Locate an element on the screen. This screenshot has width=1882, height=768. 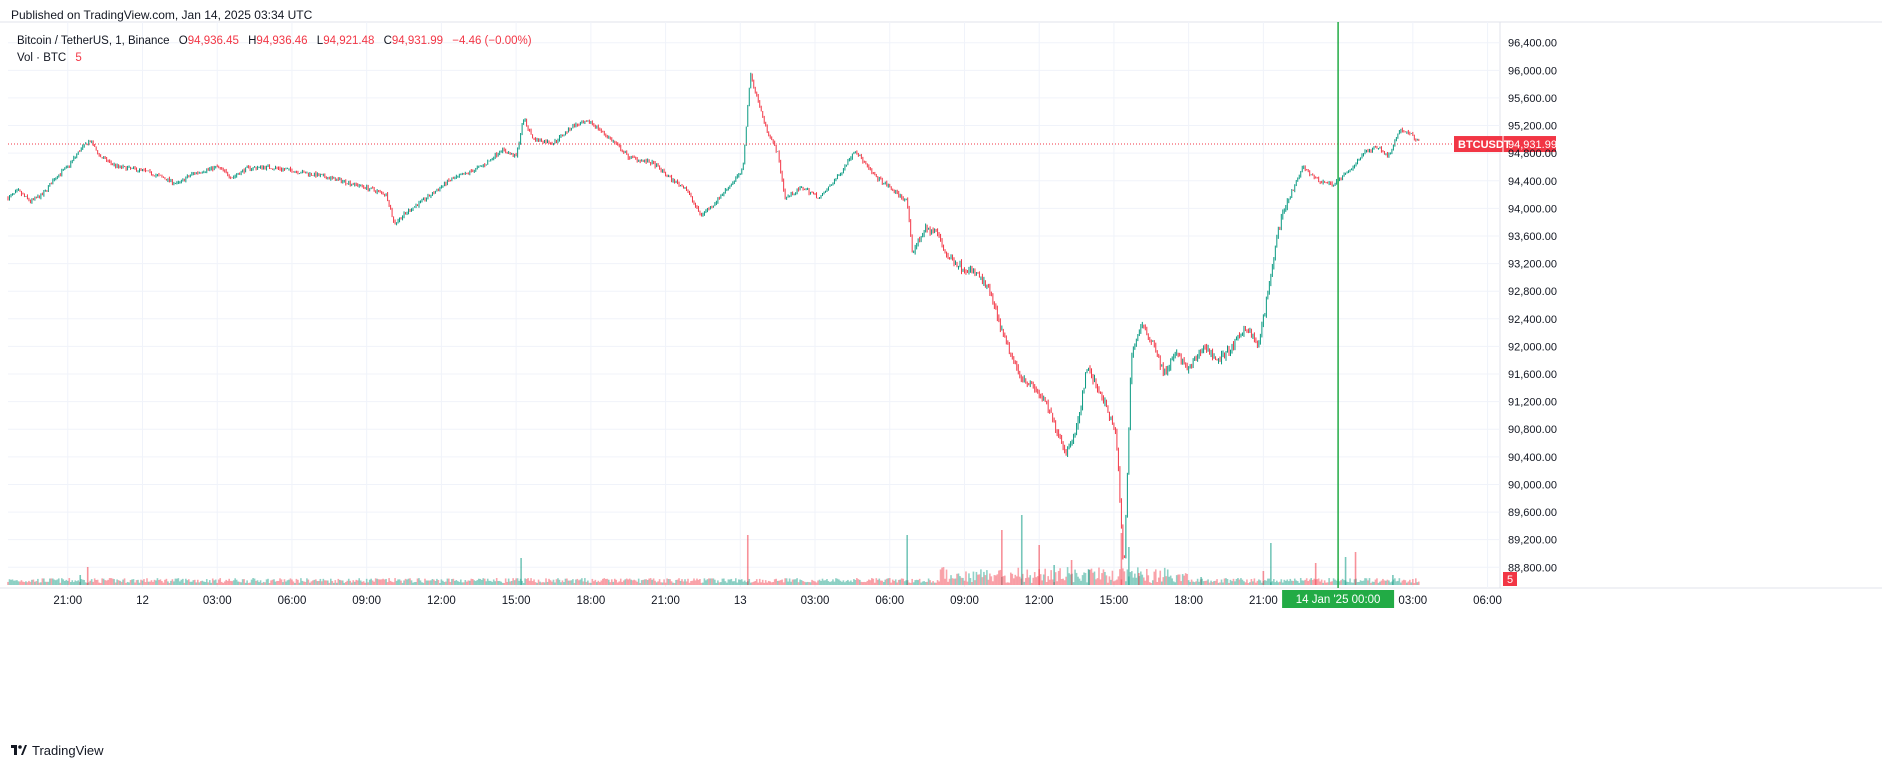
legend-symbol: Bitcoin / TetherUS, 1, Binance is located at coordinates (93, 41).